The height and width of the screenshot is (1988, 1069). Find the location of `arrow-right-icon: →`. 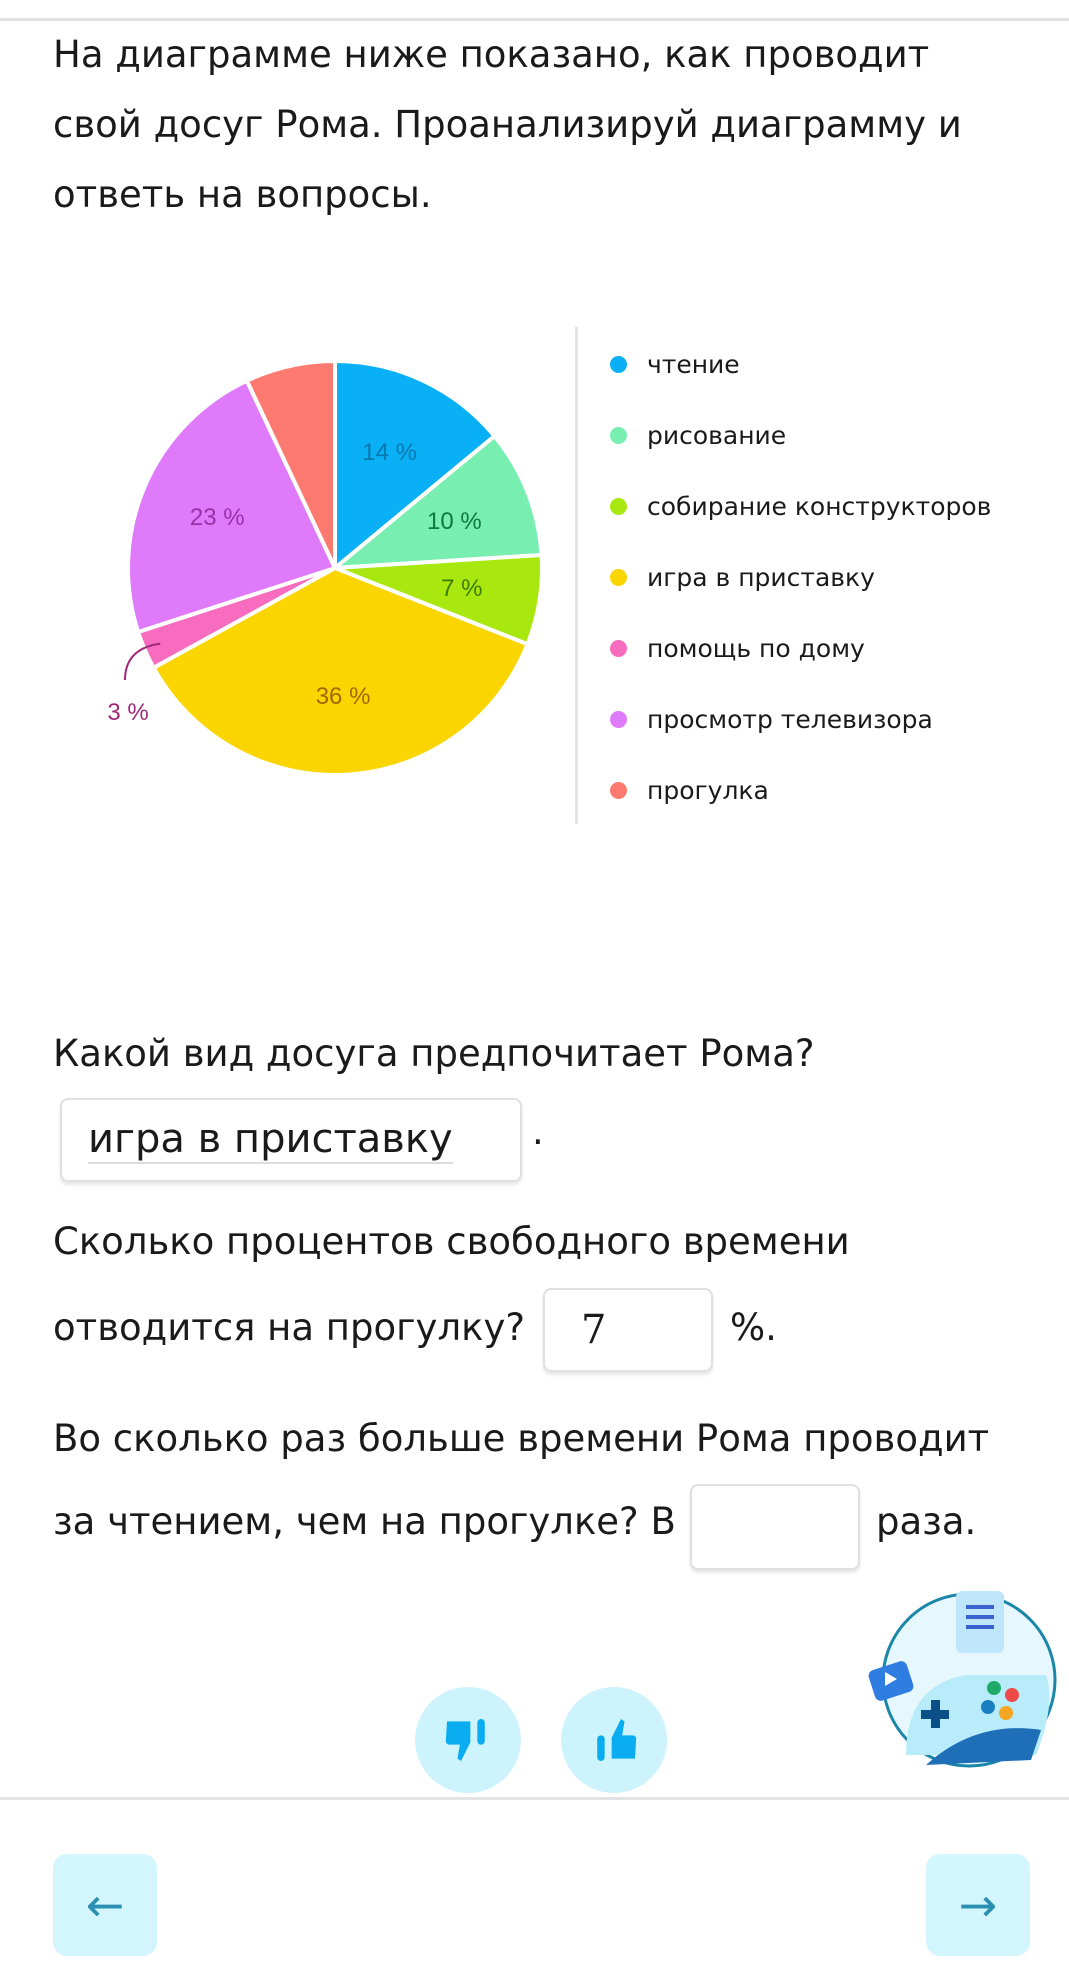

arrow-right-icon: → is located at coordinates (978, 1905).